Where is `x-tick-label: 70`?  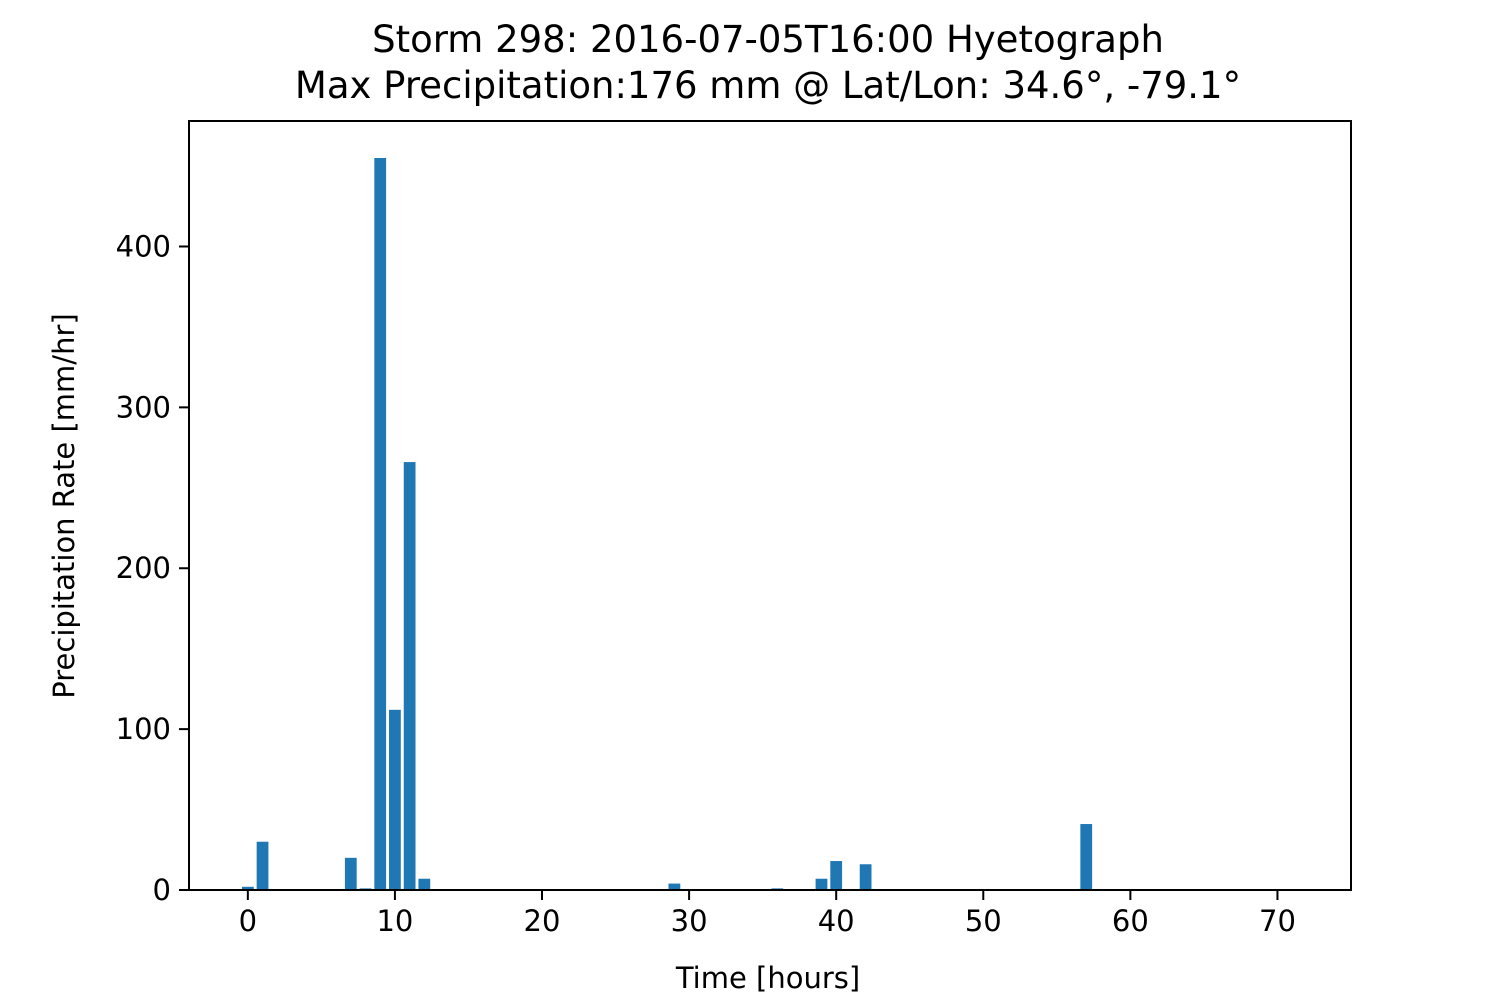
x-tick-label: 70 is located at coordinates (1277, 921).